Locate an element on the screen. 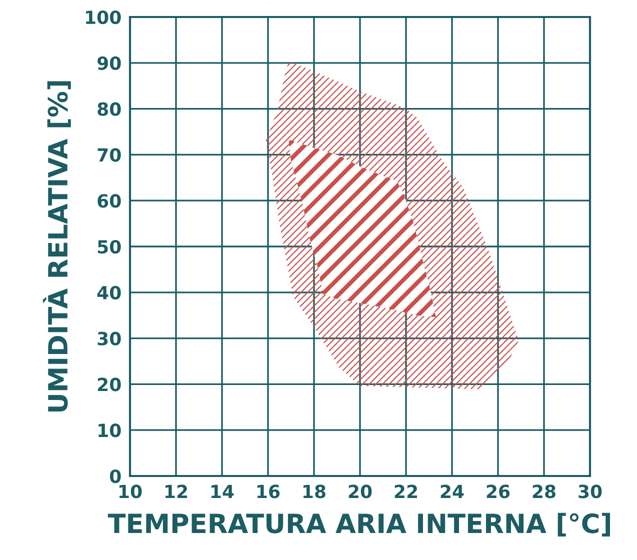 The height and width of the screenshot is (560, 637). x-axis-title: TEMPERATURA ARIA INTERNA [°C] is located at coordinates (359, 524).